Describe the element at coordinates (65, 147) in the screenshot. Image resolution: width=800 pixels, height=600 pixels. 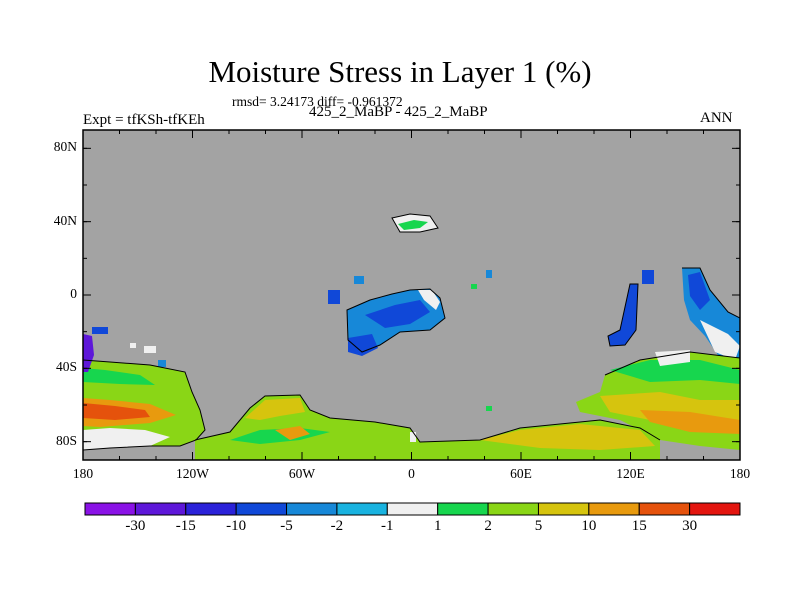
I see `y-tick-label: 80N` at that location.